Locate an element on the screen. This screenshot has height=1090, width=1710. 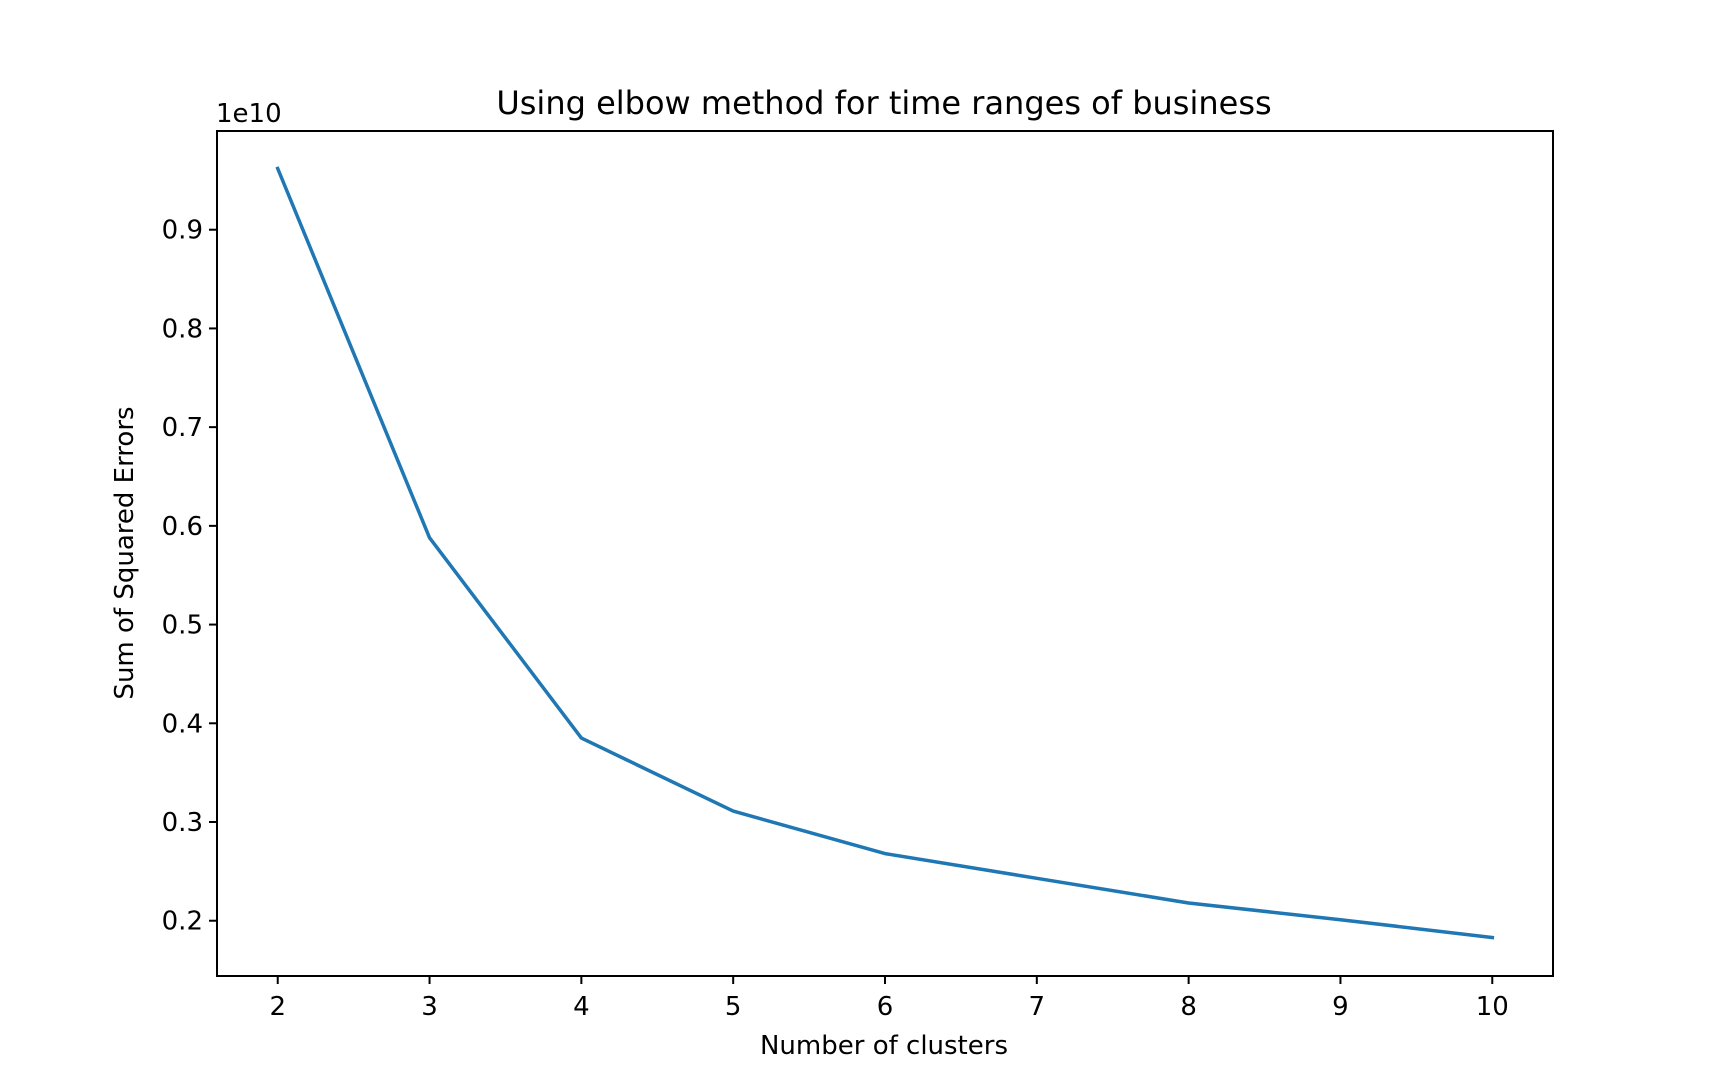
y-tick-label: 0.8 is located at coordinates (182, 329).